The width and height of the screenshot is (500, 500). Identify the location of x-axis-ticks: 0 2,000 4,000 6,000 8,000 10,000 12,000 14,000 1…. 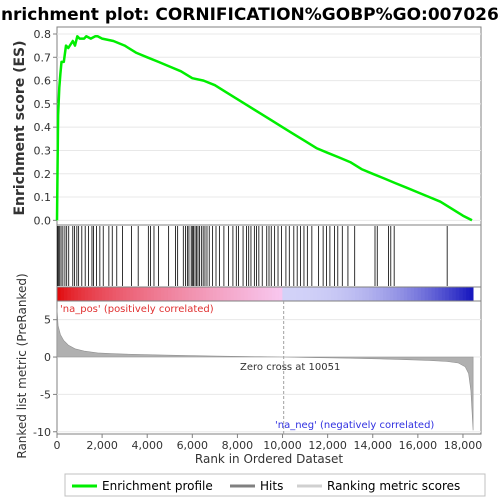
(268, 443).